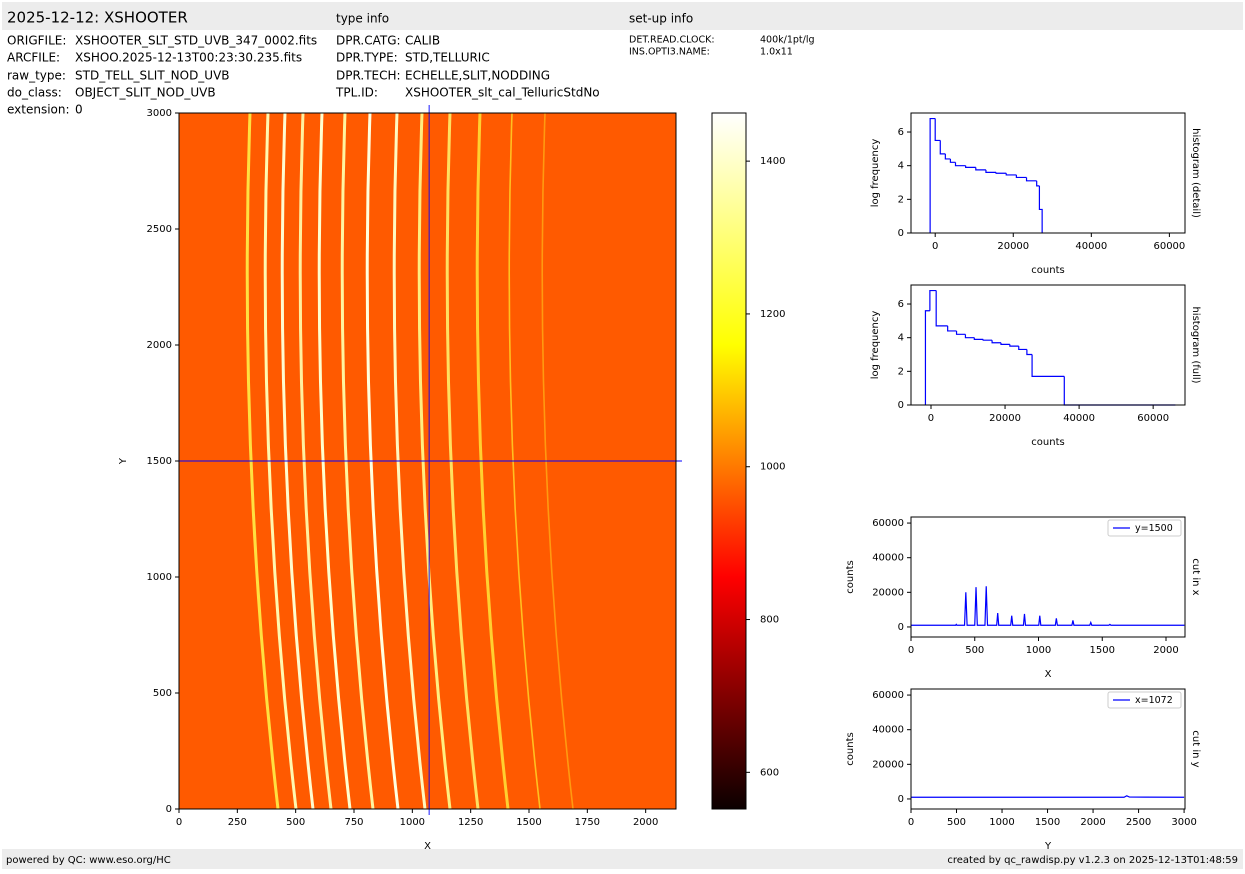  I want to click on y-tick-label: 6, so click(901, 132).